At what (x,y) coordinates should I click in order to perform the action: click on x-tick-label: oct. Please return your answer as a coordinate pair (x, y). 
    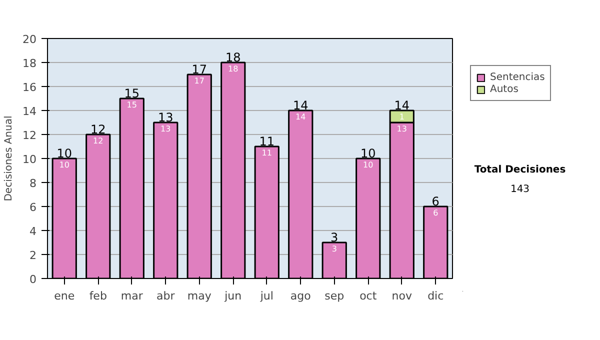
    Looking at the image, I should click on (369, 296).